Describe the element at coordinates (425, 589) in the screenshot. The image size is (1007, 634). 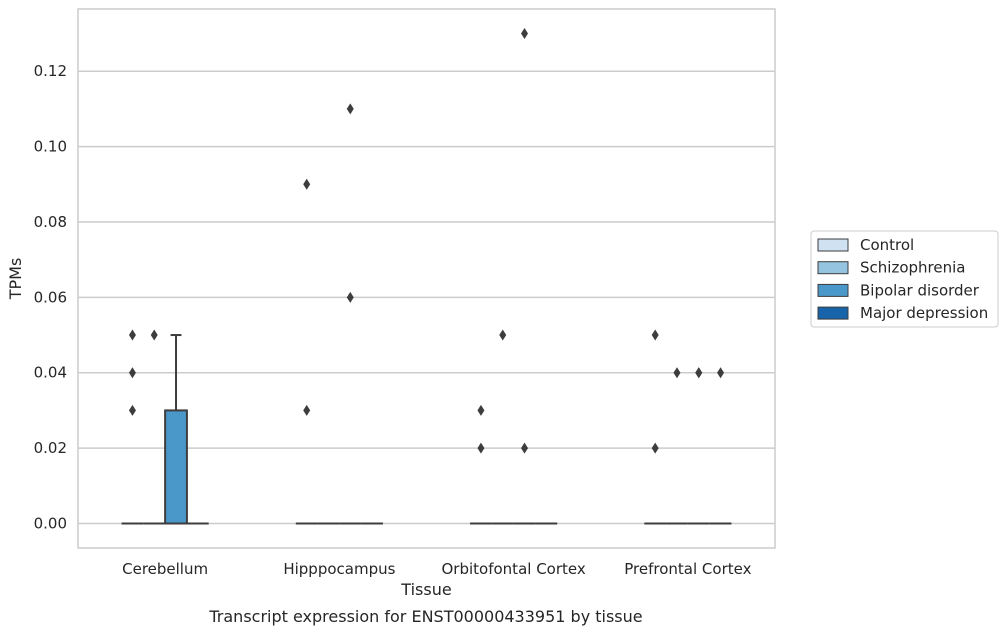
I see `x-axis-label: Tissue` at that location.